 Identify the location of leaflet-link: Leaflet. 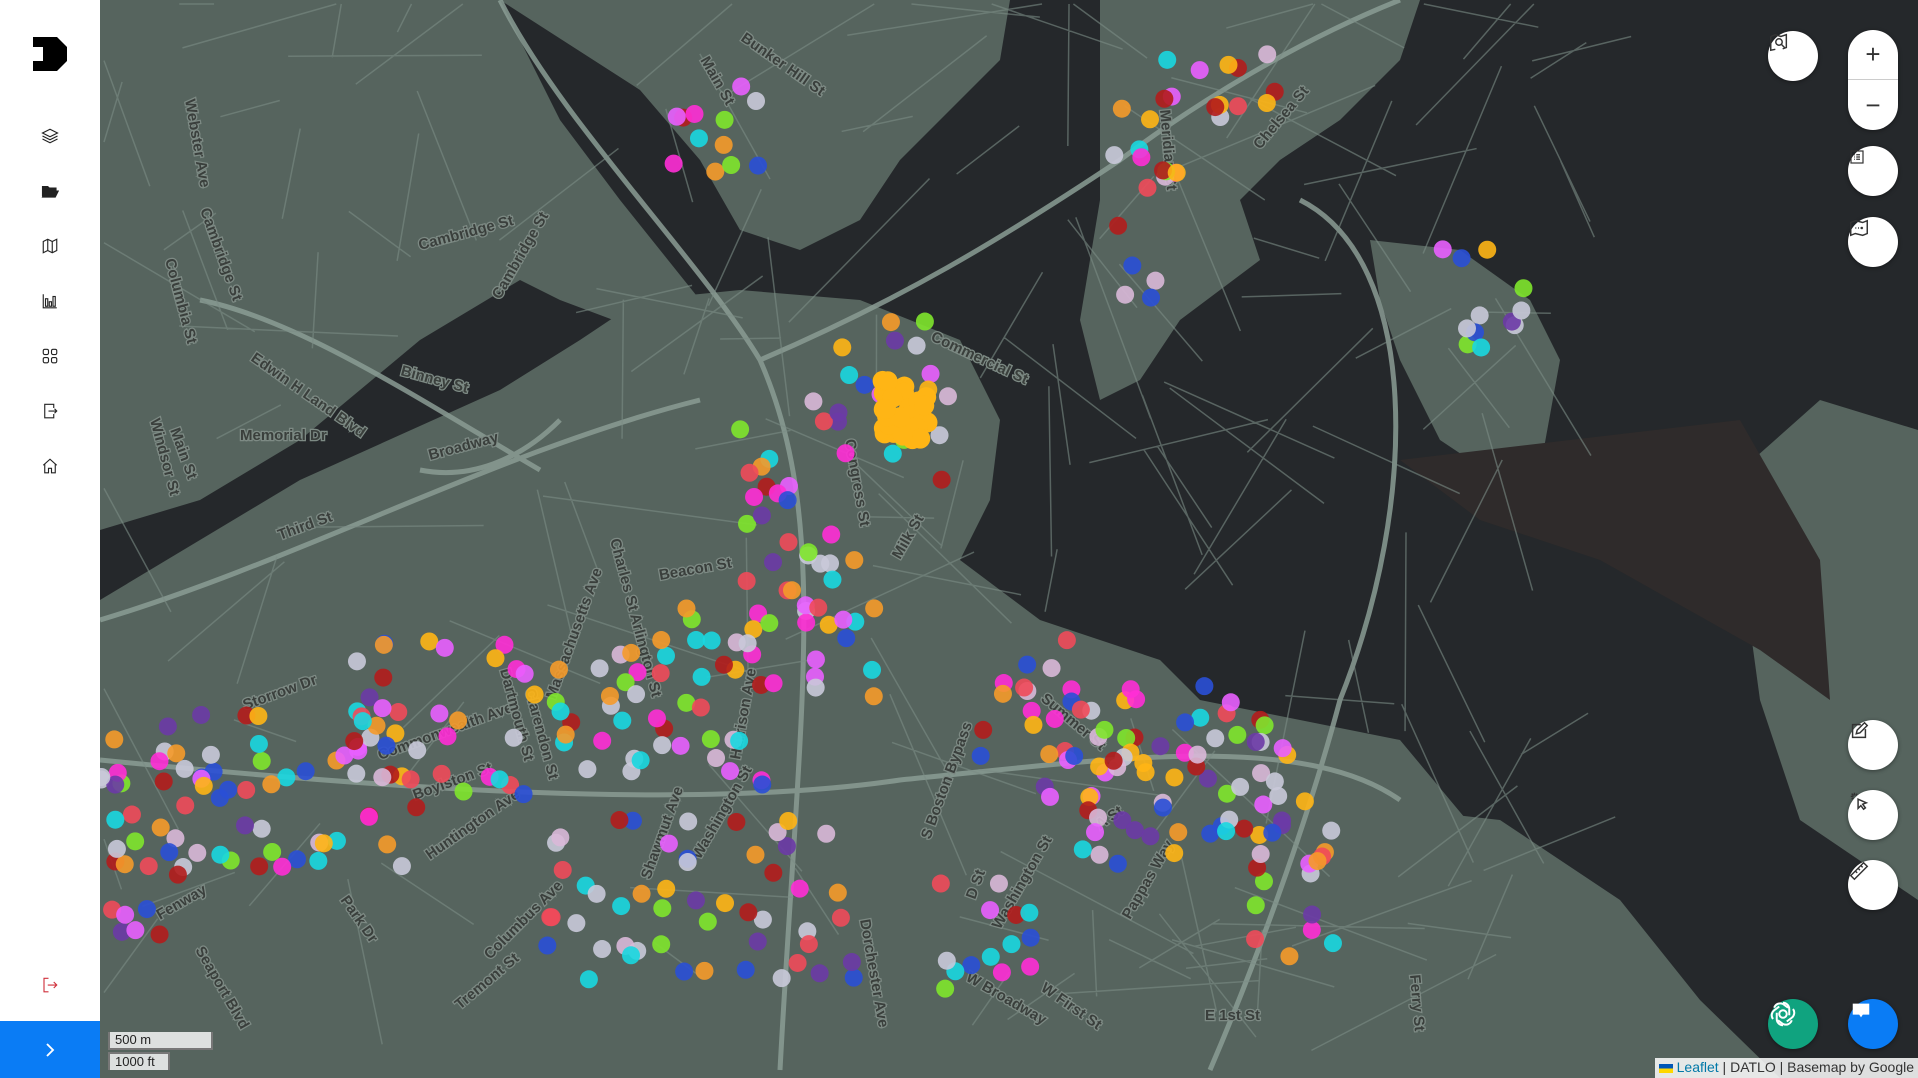
(1697, 1067).